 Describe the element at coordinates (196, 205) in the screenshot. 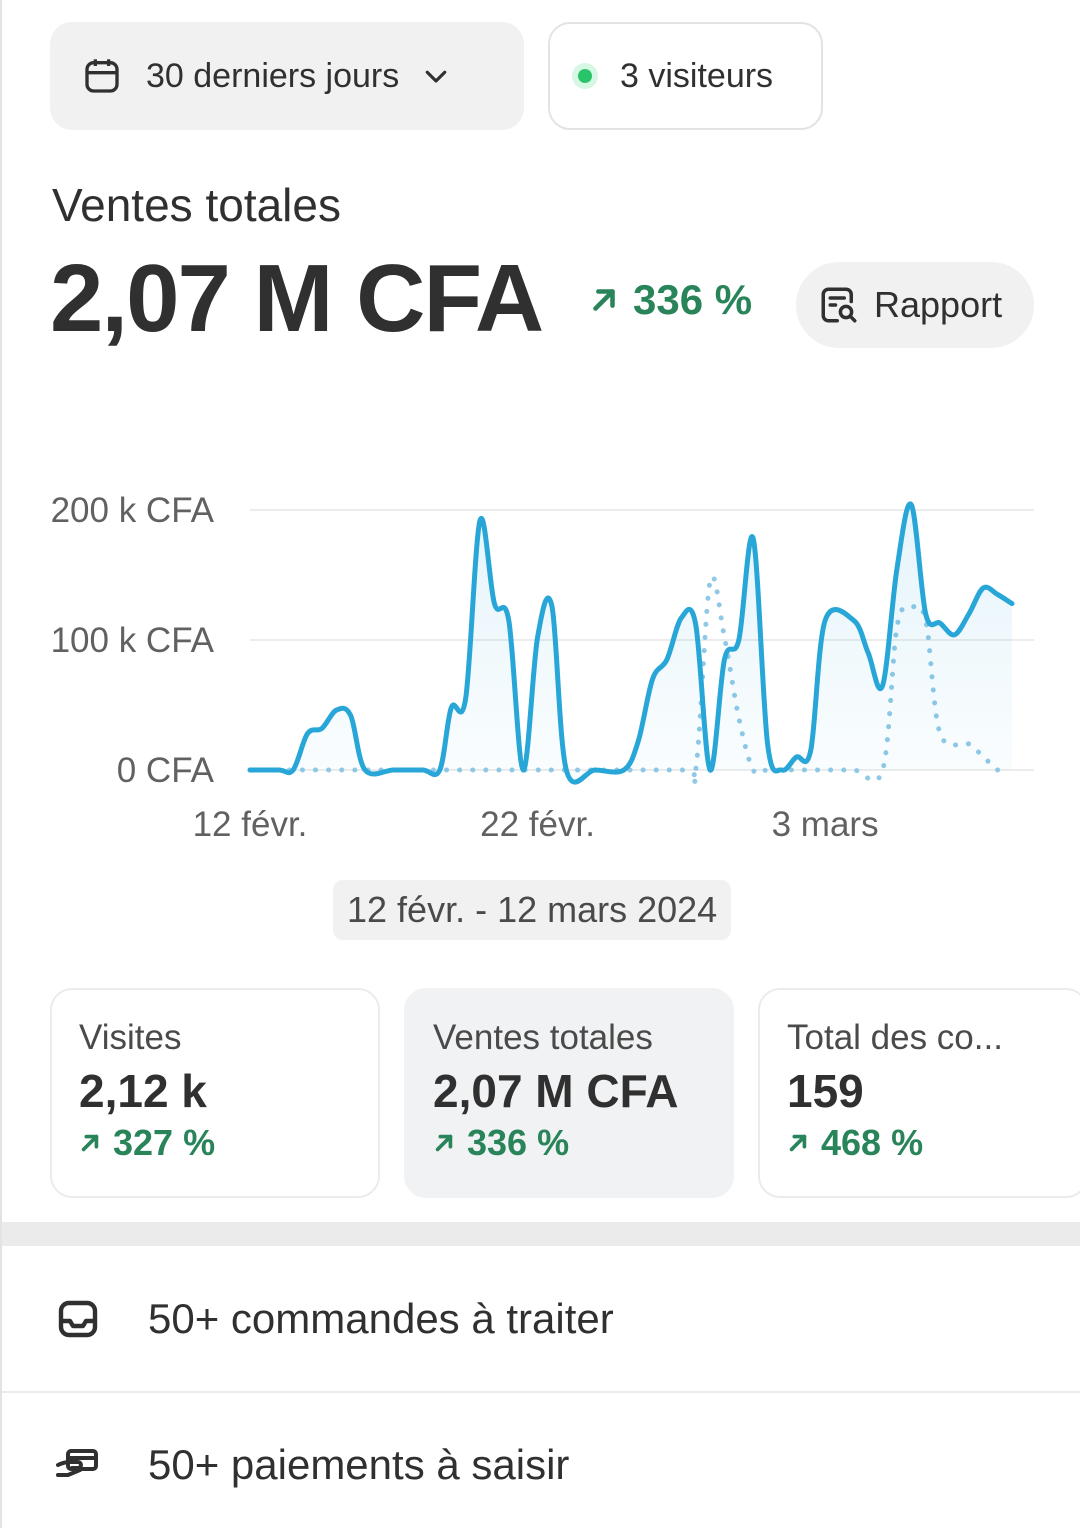

I see `sales-title: Ventes totales` at that location.